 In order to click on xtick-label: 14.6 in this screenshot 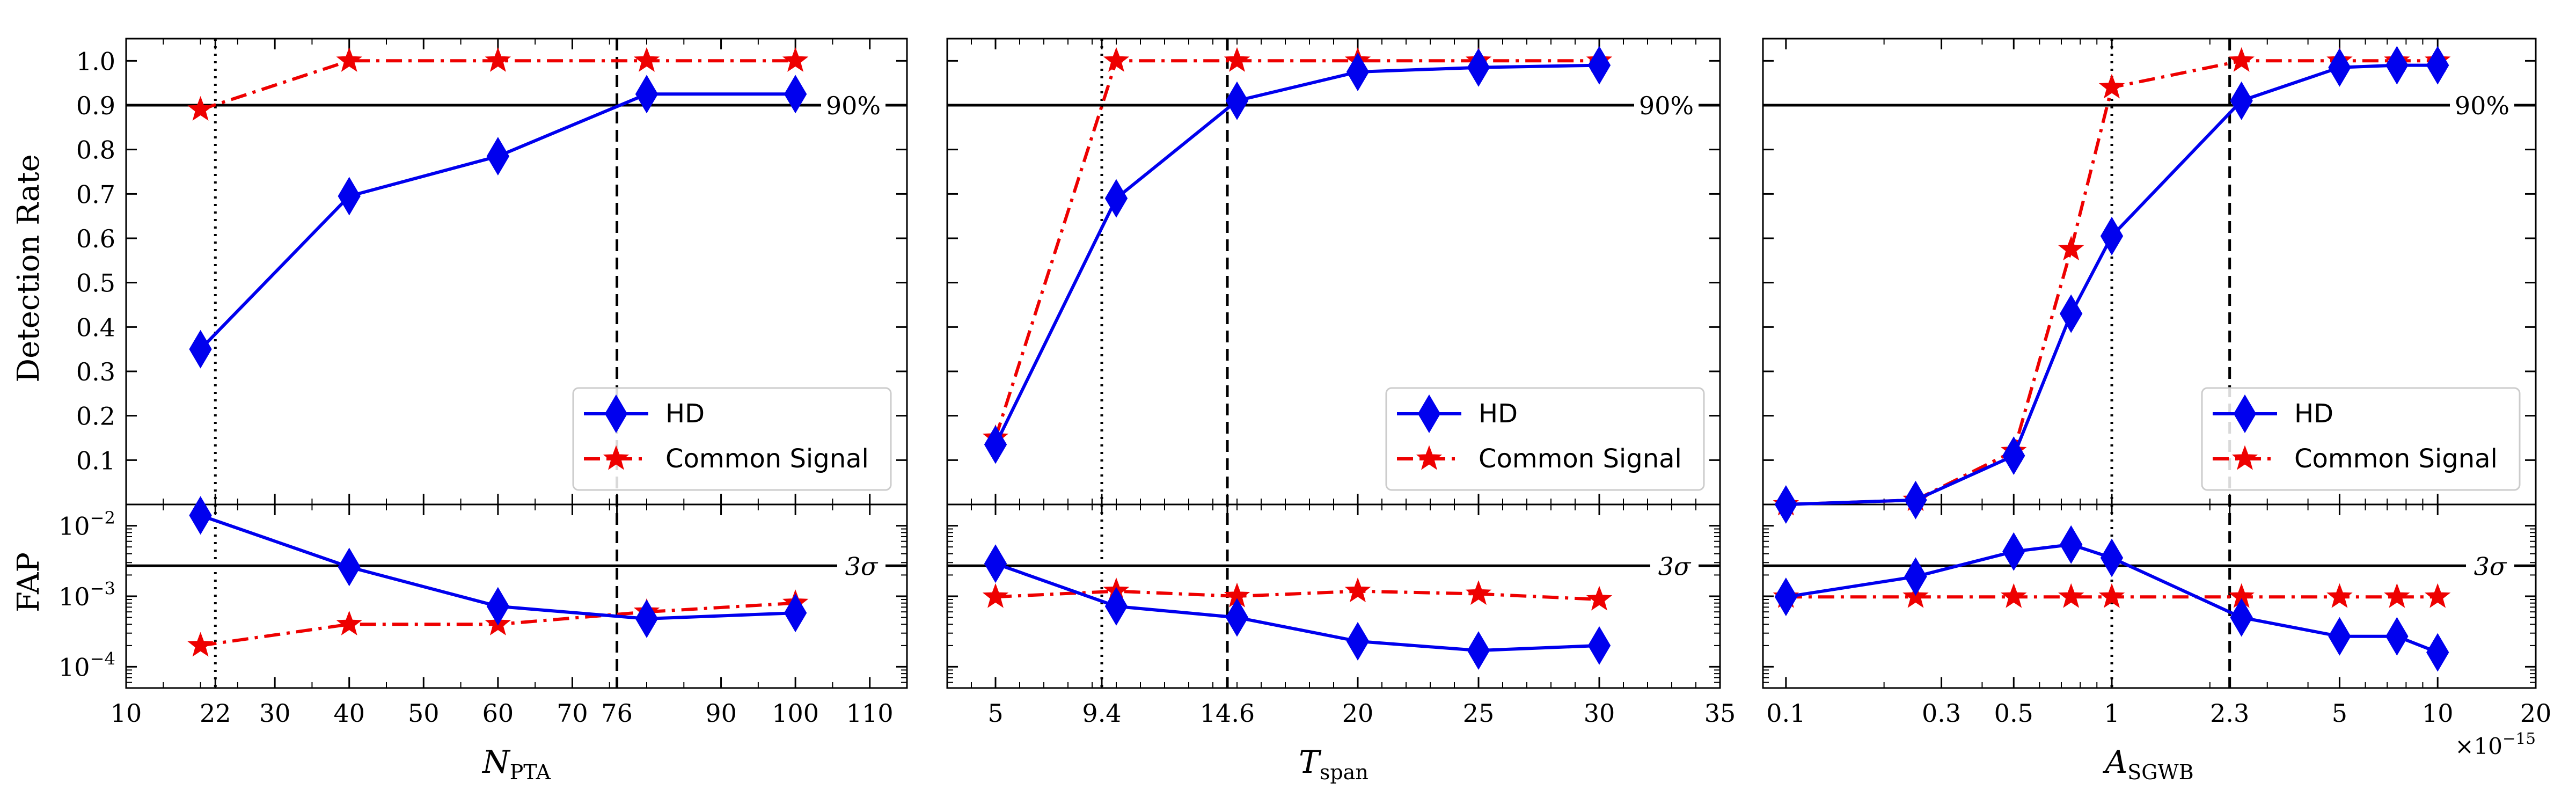, I will do `click(1227, 713)`.